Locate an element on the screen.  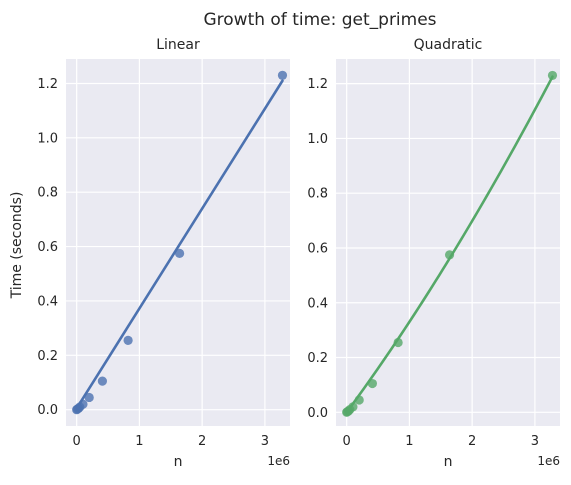
panel-title: Quadratic is located at coordinates (448, 45).